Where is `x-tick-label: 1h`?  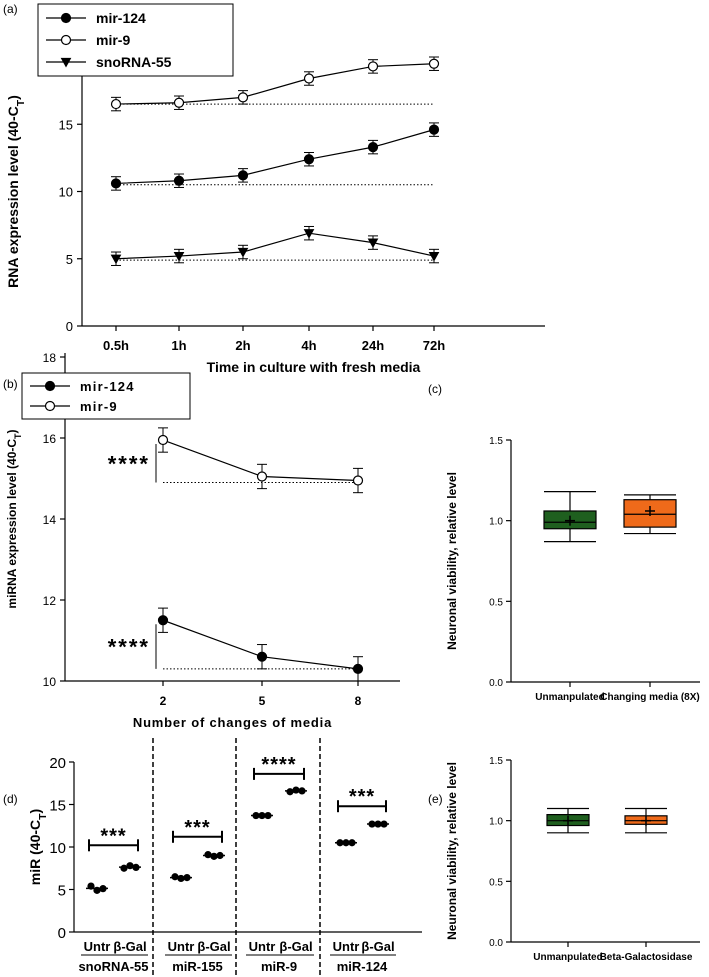
x-tick-label: 1h is located at coordinates (178, 345).